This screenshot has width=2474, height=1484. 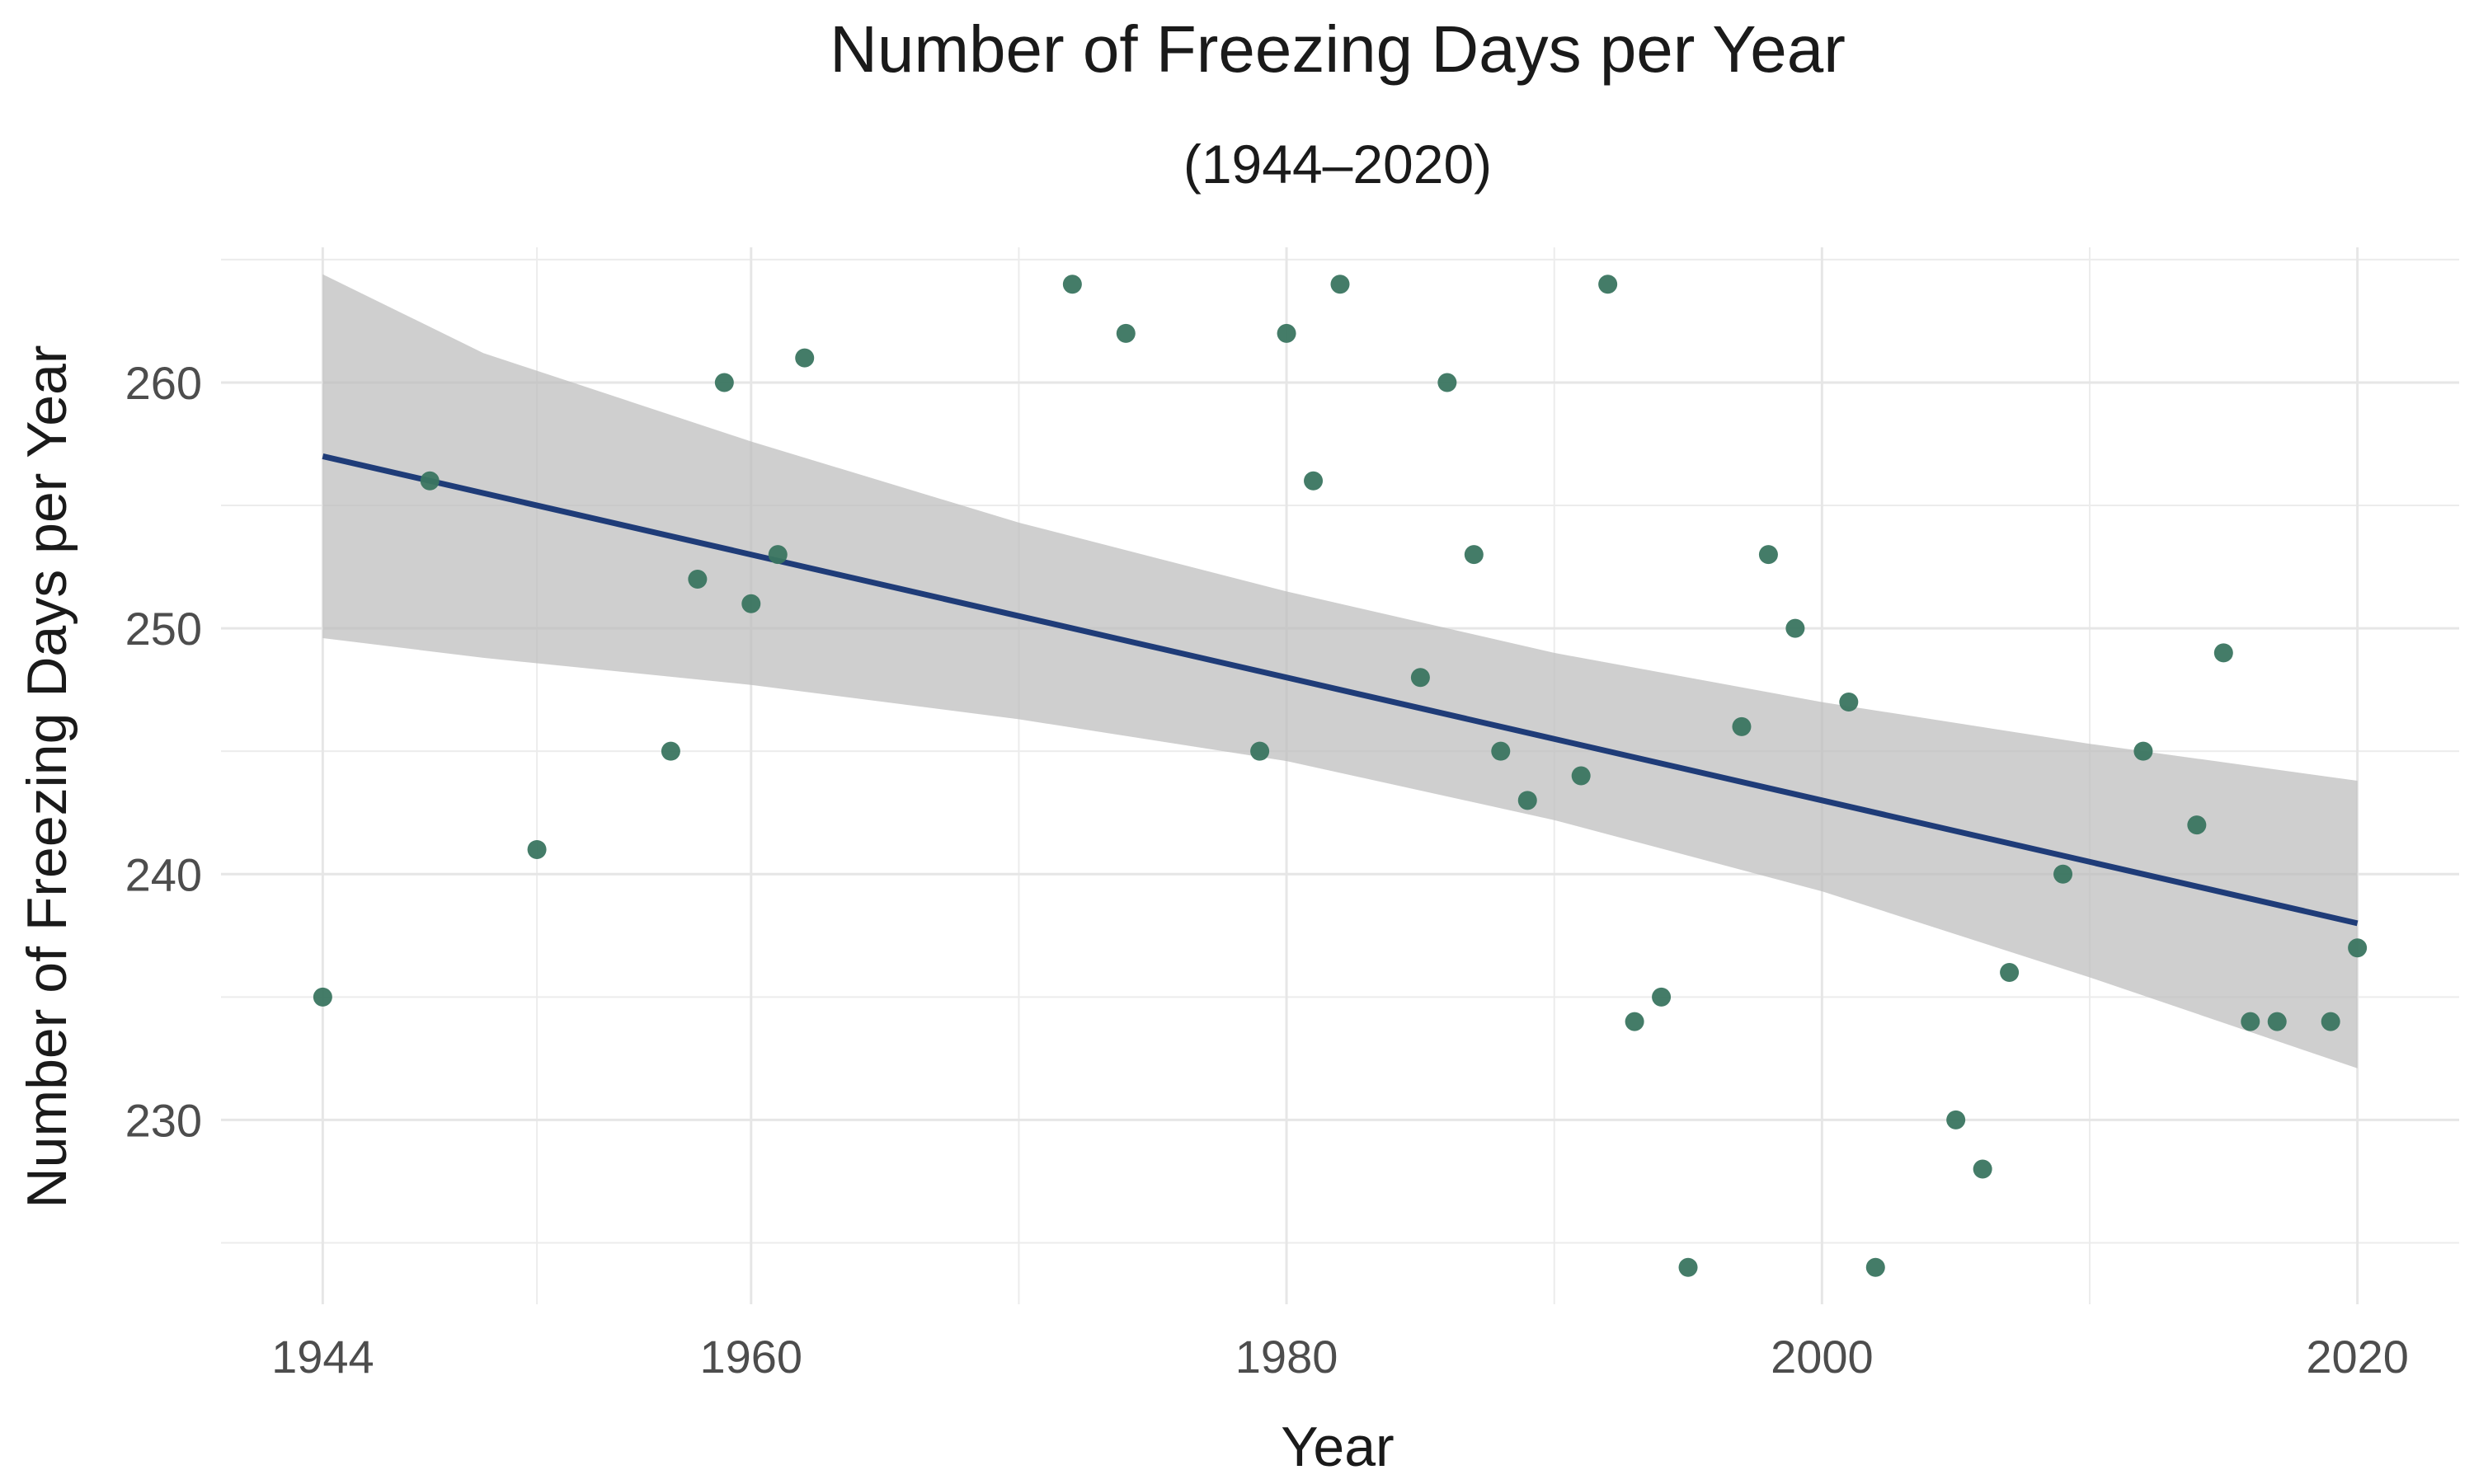 I want to click on x-axis-title: Year, so click(x=1337, y=1447).